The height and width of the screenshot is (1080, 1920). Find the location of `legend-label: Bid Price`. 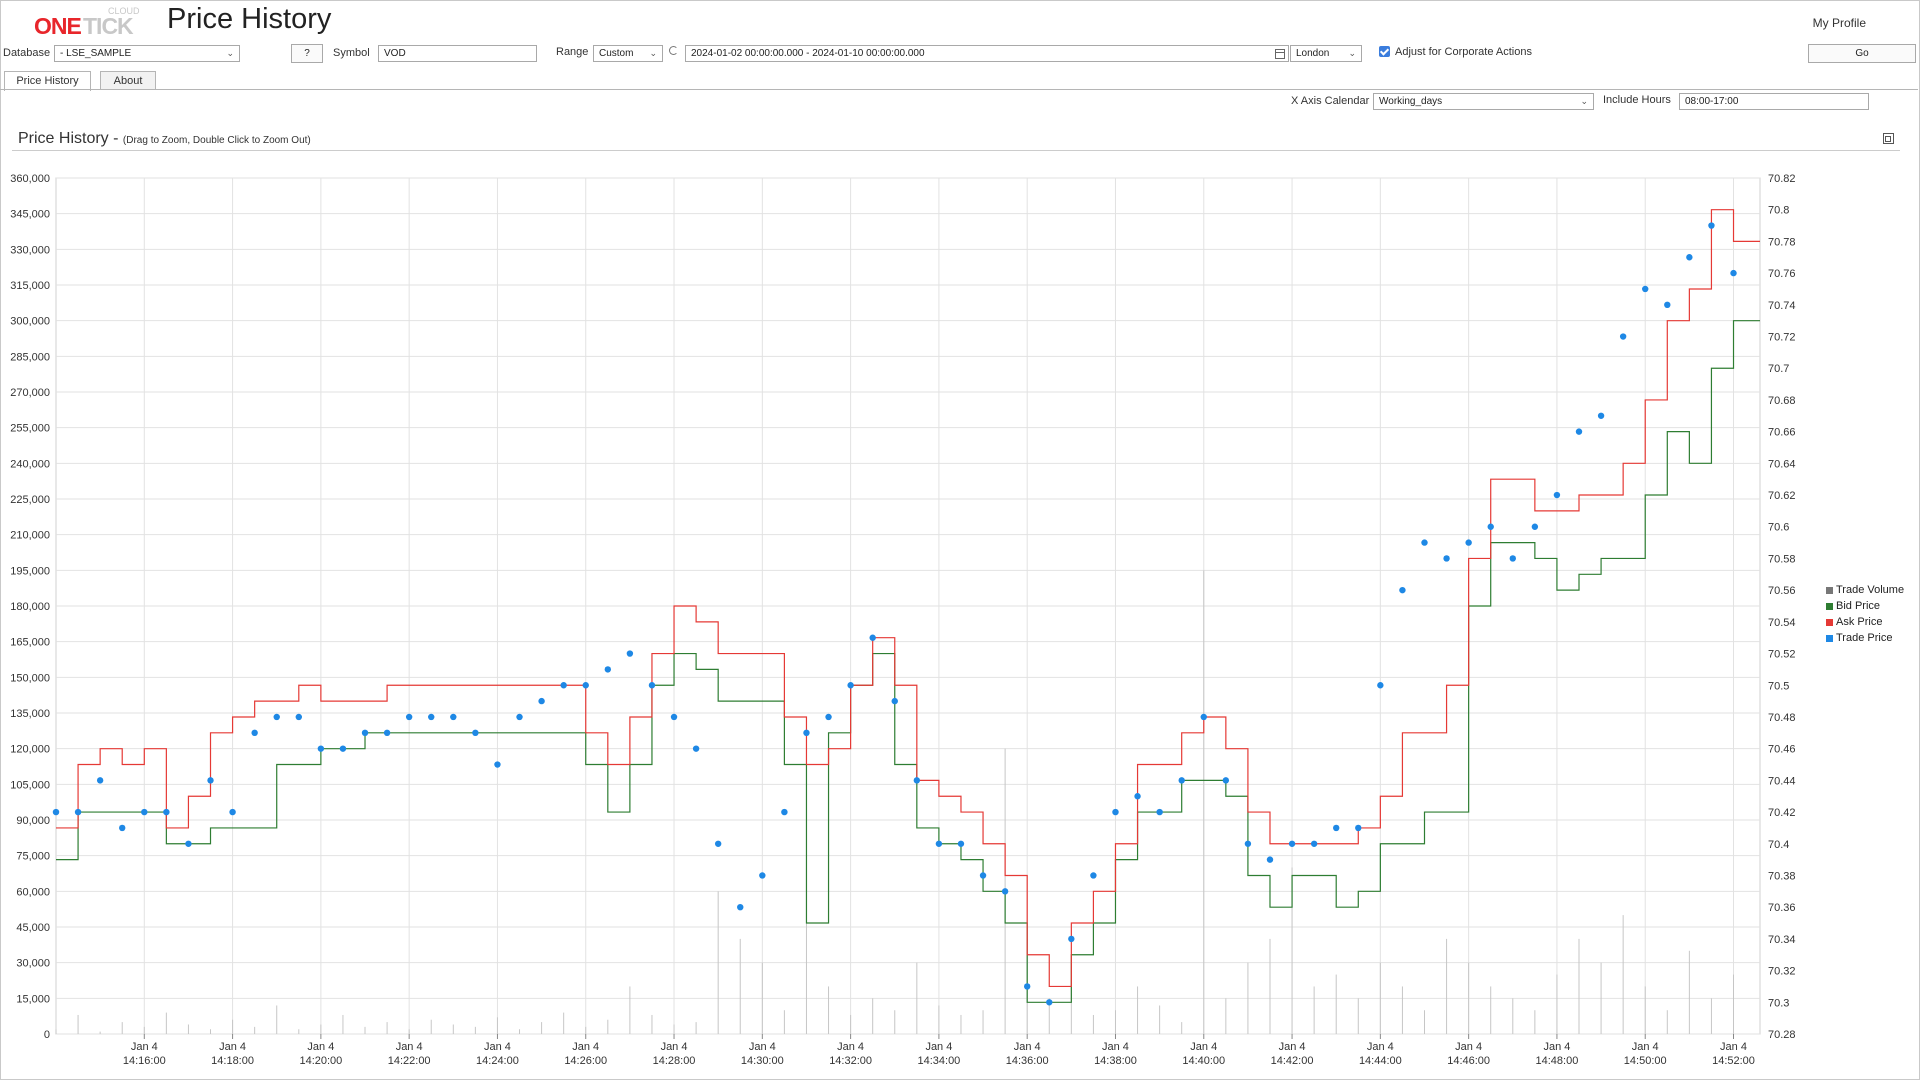

legend-label: Bid Price is located at coordinates (1858, 606).